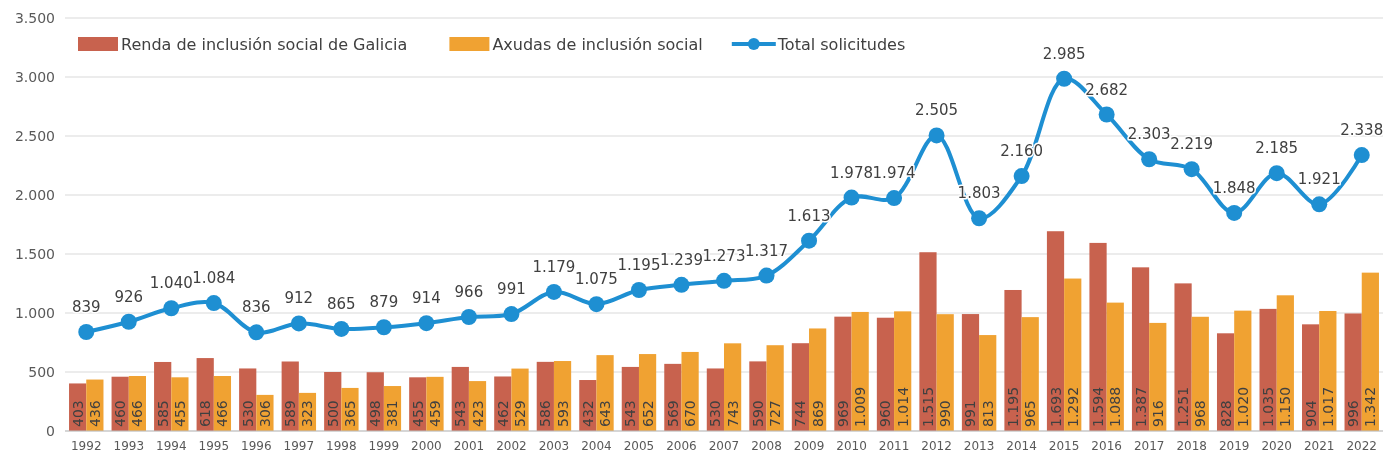  What do you see at coordinates (885, 413) in the screenshot?
I see `data-label: 960` at bounding box center [885, 413].